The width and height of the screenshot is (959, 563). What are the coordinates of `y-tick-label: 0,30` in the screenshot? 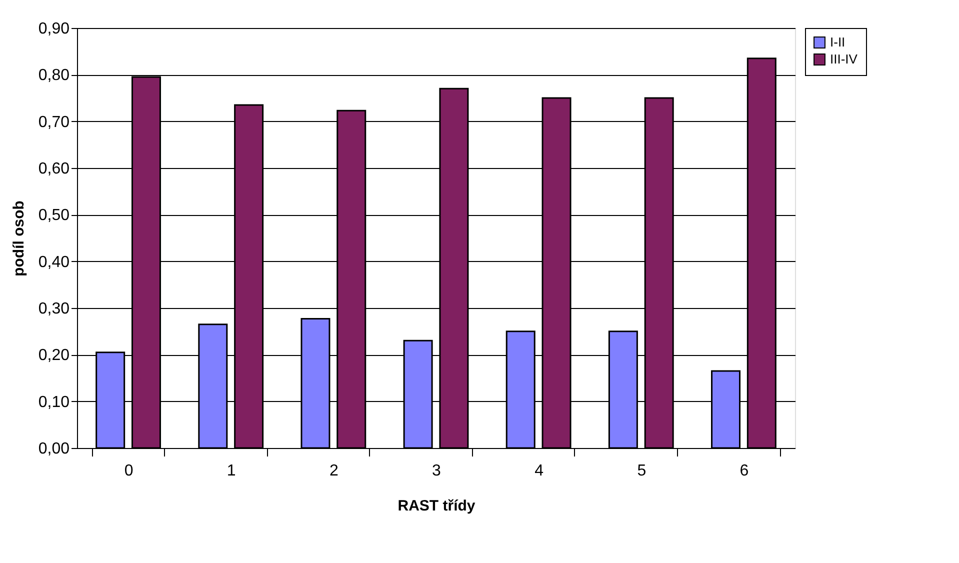 It's located at (54, 309).